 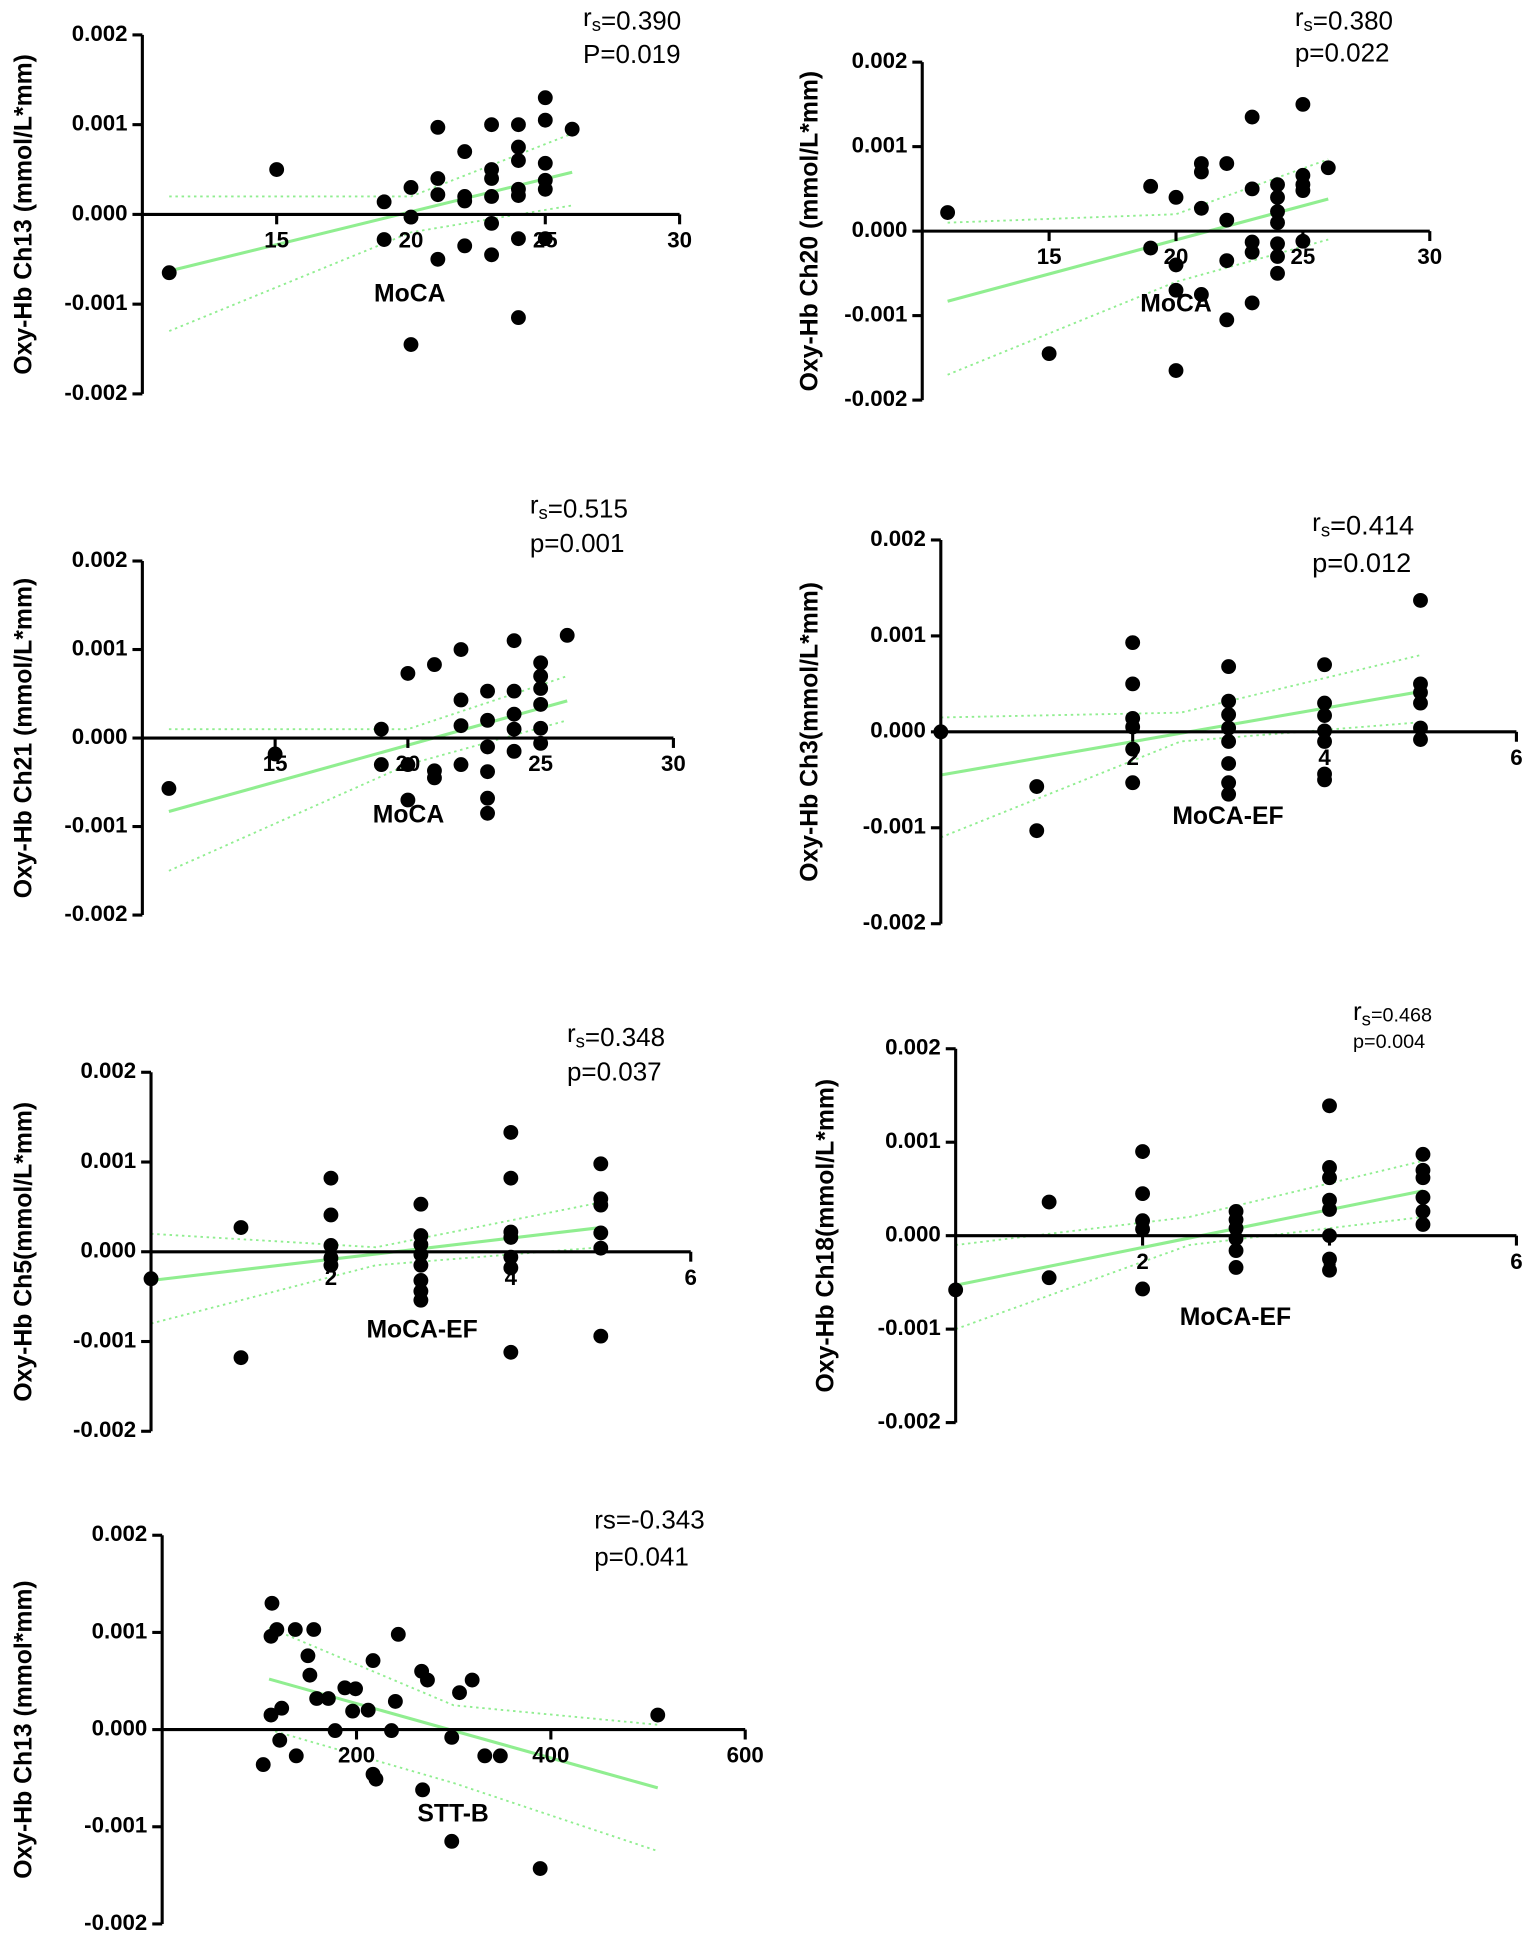 I want to click on stat-r-value: =0.468, so click(x=1401, y=1016).